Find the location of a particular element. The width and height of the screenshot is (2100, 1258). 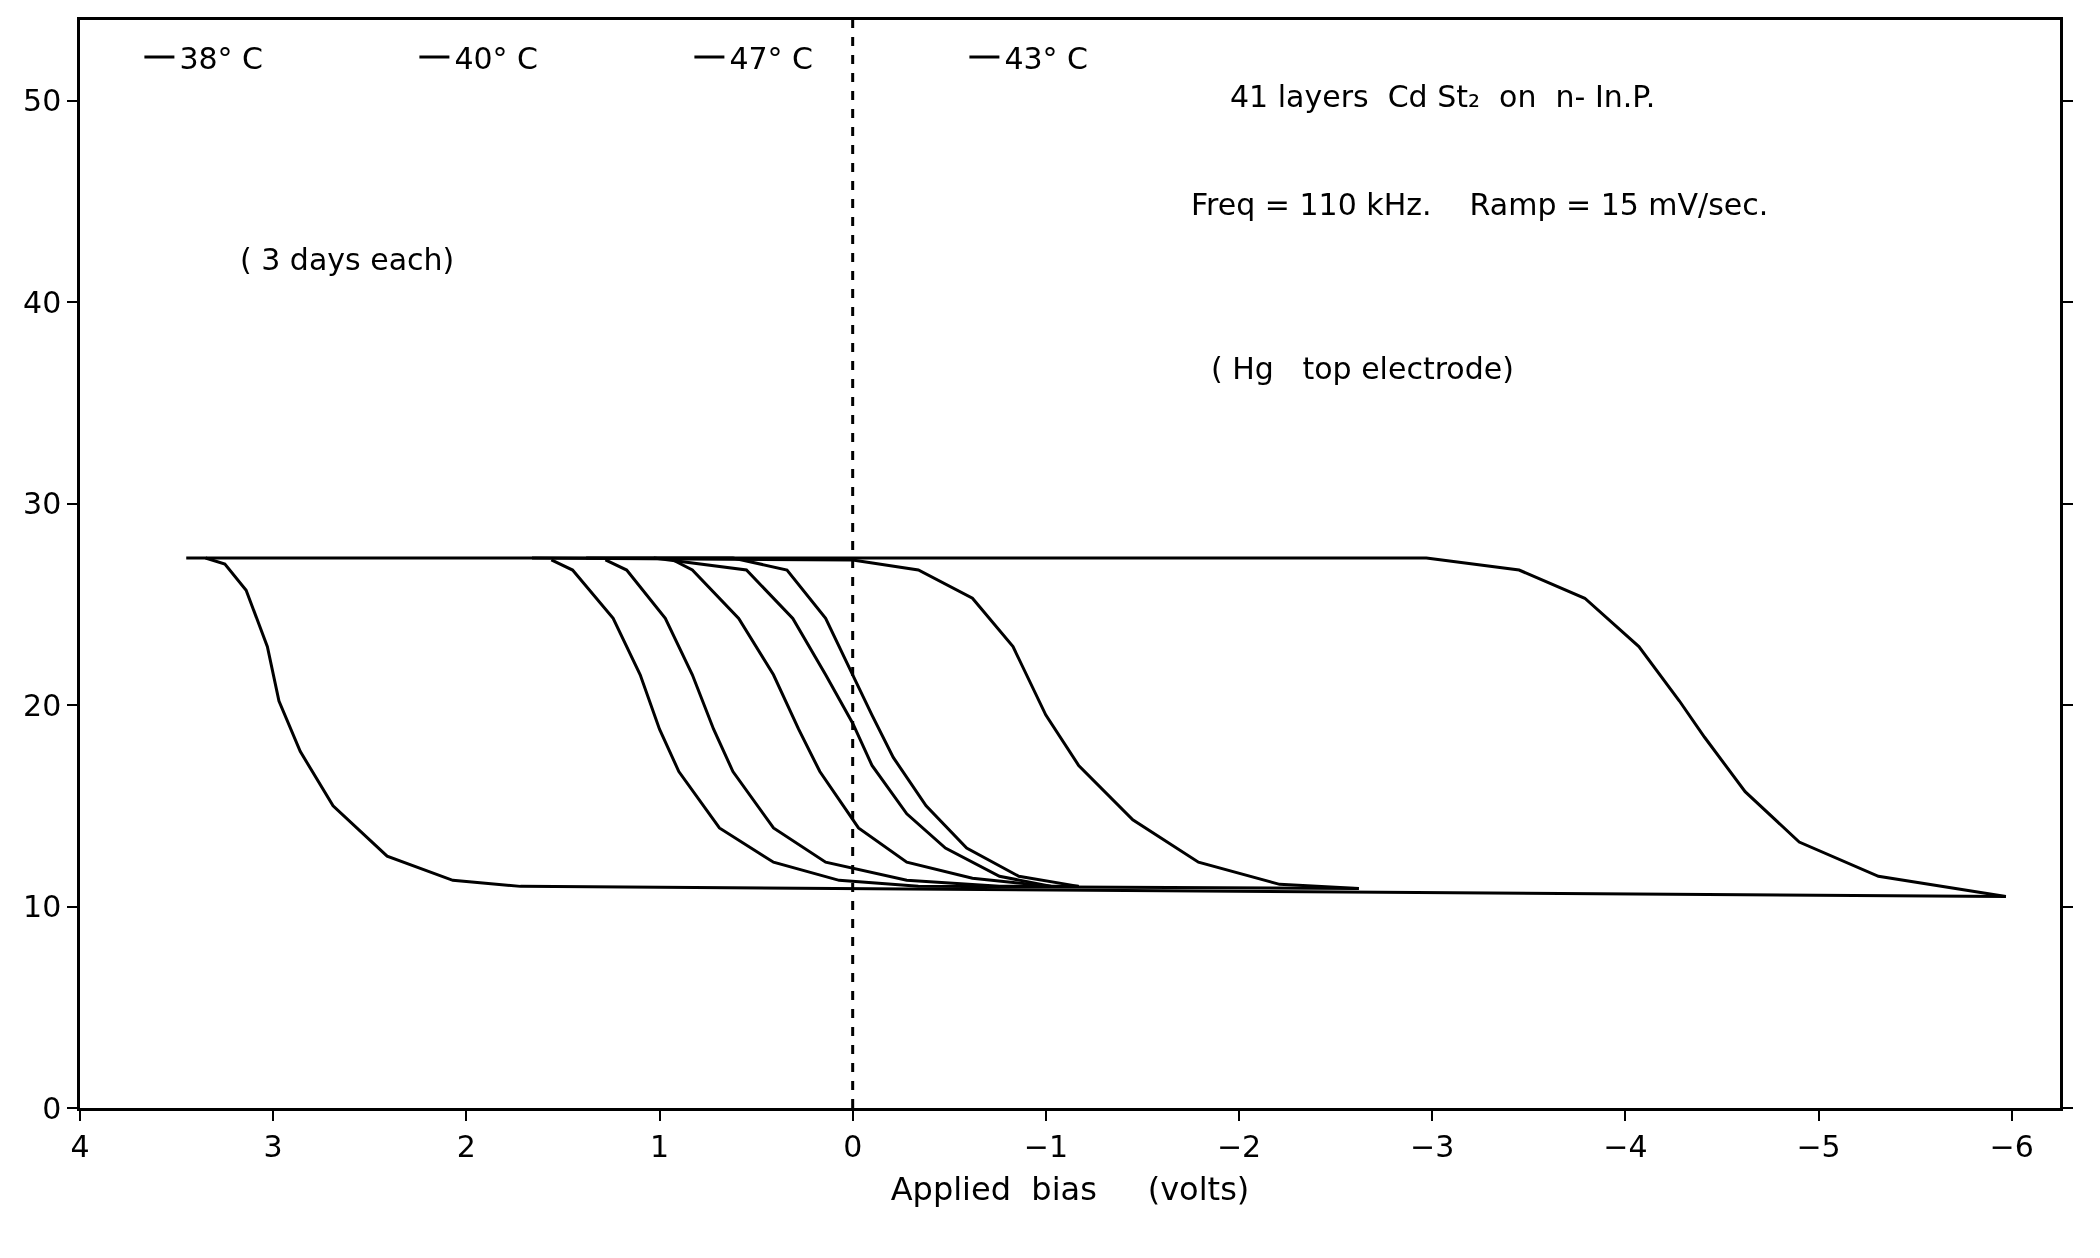

legend-label: 38° C is located at coordinates (221, 58).